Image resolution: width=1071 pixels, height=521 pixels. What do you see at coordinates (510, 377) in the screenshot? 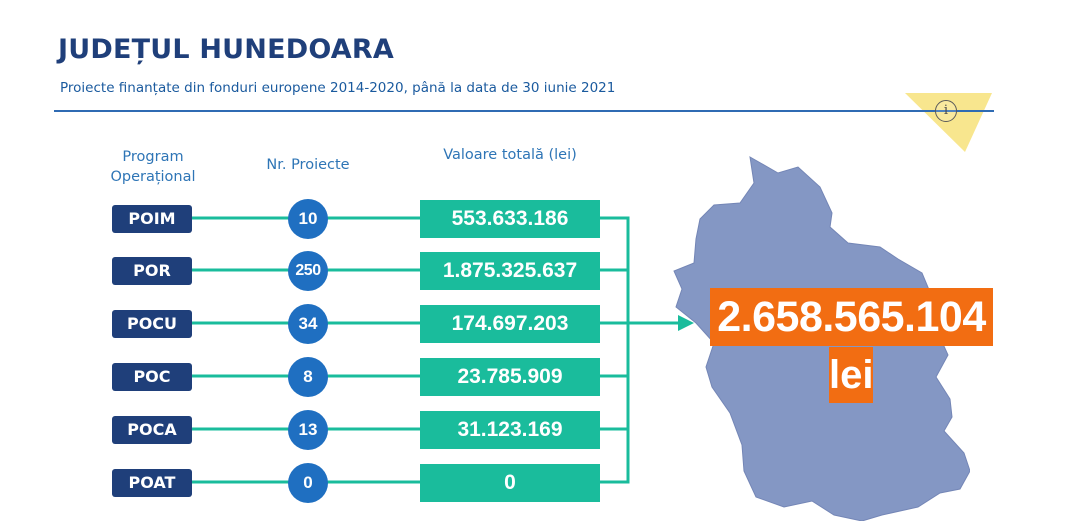
I see `total-value-box: 23.785.909` at bounding box center [510, 377].